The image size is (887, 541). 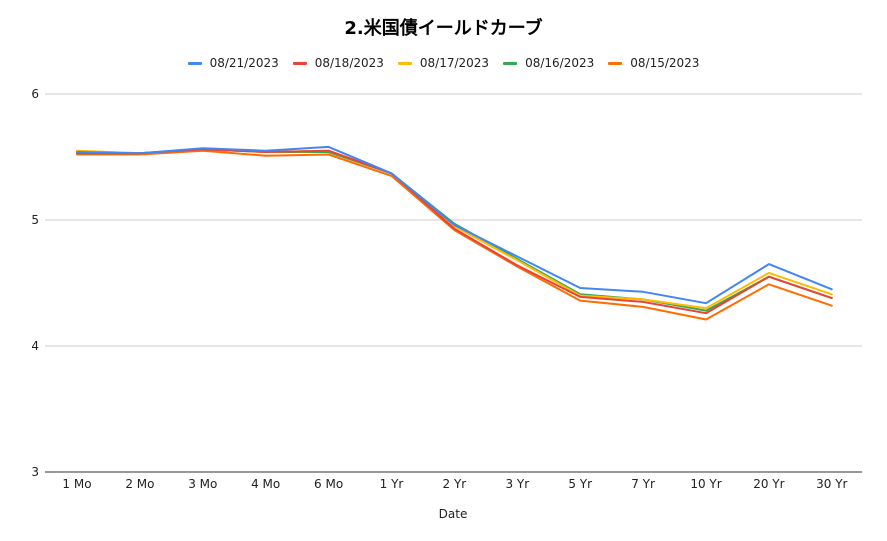 I want to click on y-tick-label: 6, so click(x=35, y=94).